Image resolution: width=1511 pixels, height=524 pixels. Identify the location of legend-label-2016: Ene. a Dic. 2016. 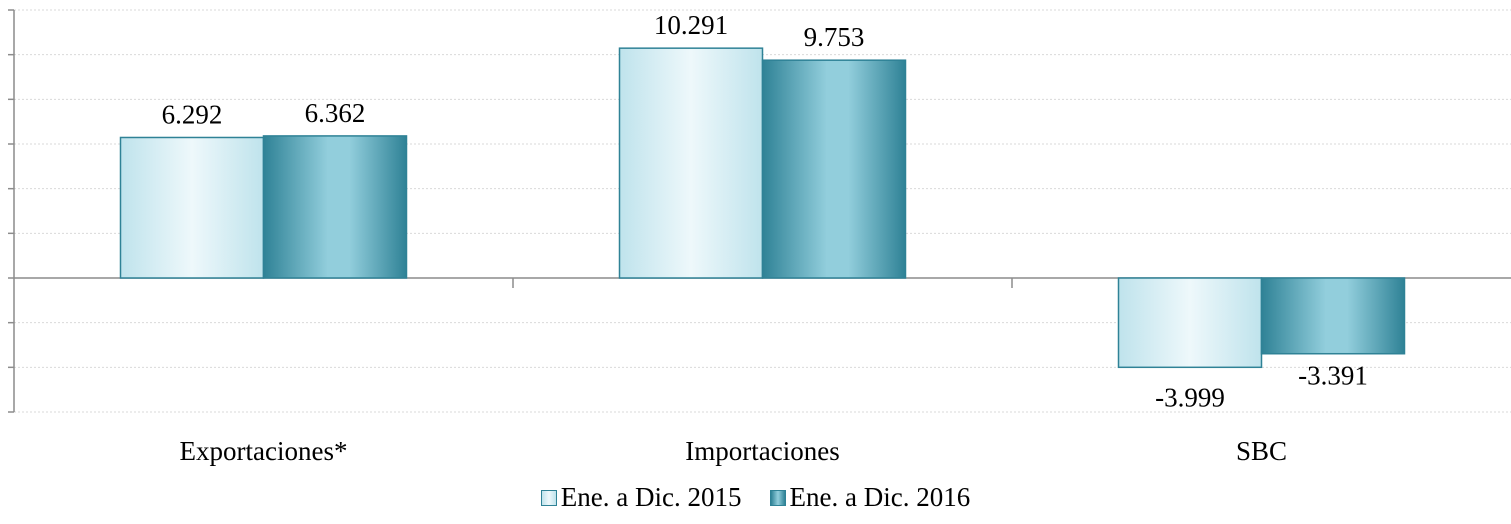
(880, 497).